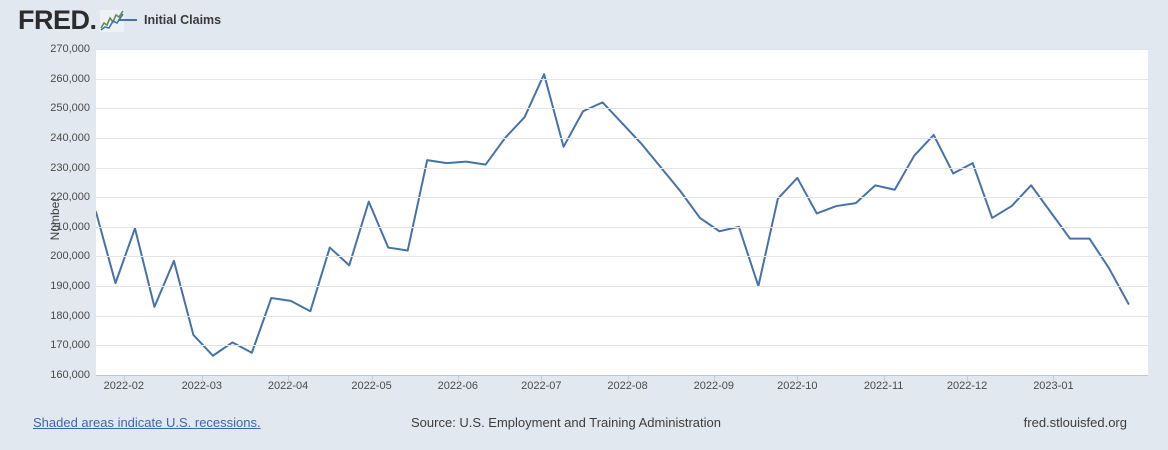 The width and height of the screenshot is (1168, 450). I want to click on x-tick-label: 2022-09, so click(714, 386).